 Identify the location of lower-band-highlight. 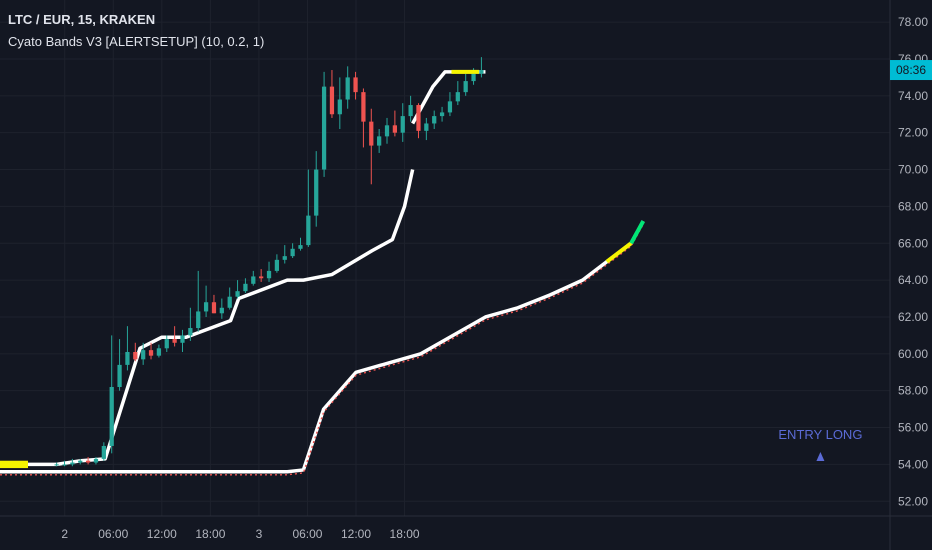
(619, 252).